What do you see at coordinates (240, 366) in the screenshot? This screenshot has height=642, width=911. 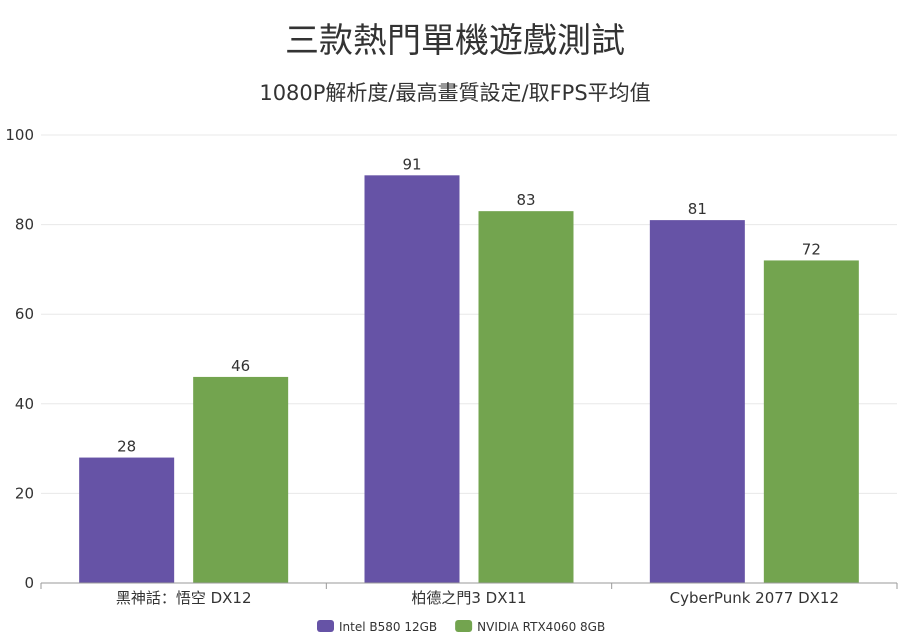 I see `data-label: 46` at bounding box center [240, 366].